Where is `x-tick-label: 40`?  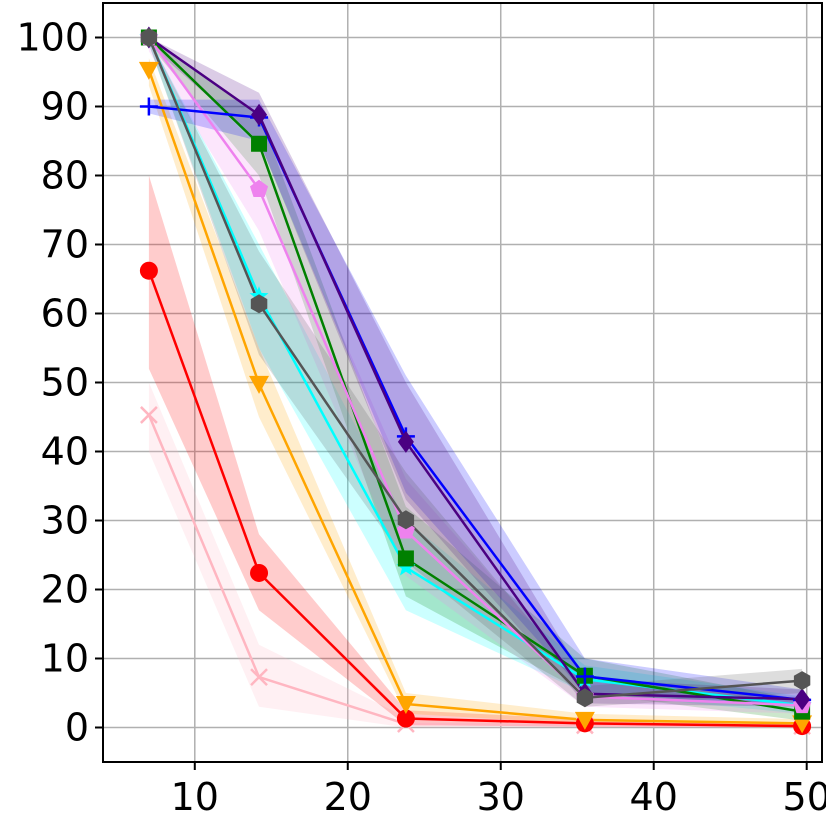 x-tick-label: 40 is located at coordinates (654, 796).